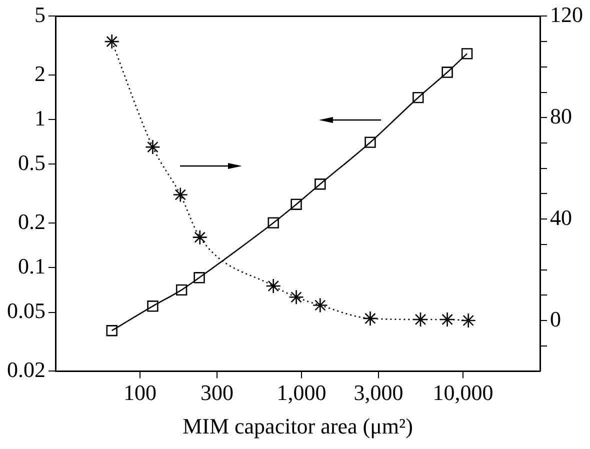 The image size is (590, 449). Describe the element at coordinates (555, 319) in the screenshot. I see `y2-tick-label: 0` at that location.